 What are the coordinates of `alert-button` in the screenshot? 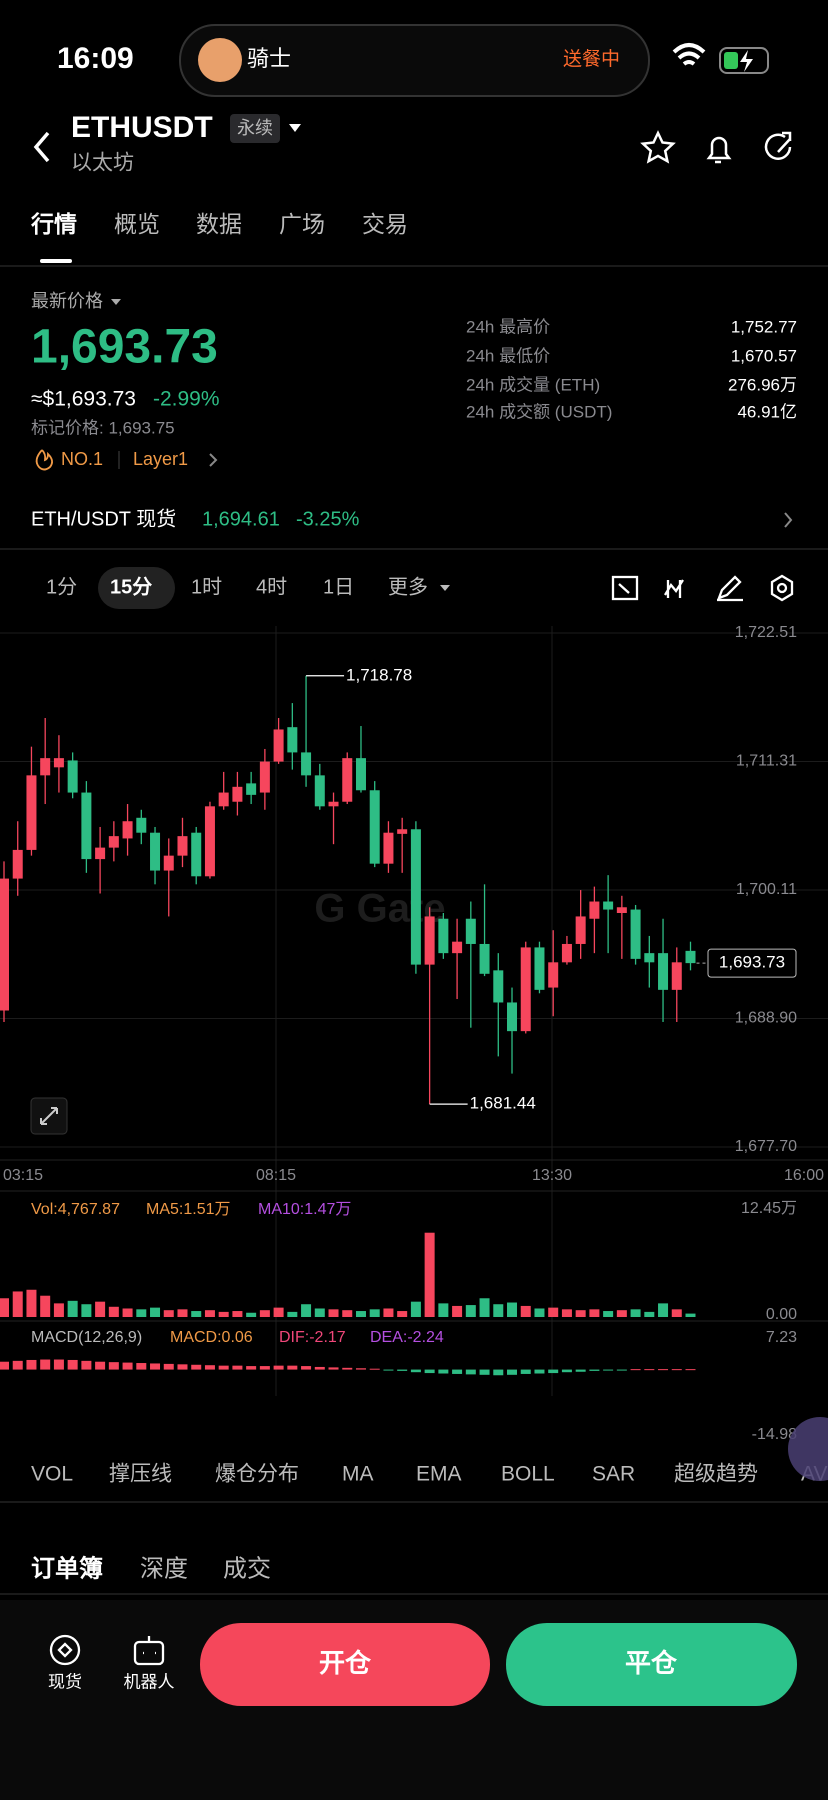 It's located at (719, 150).